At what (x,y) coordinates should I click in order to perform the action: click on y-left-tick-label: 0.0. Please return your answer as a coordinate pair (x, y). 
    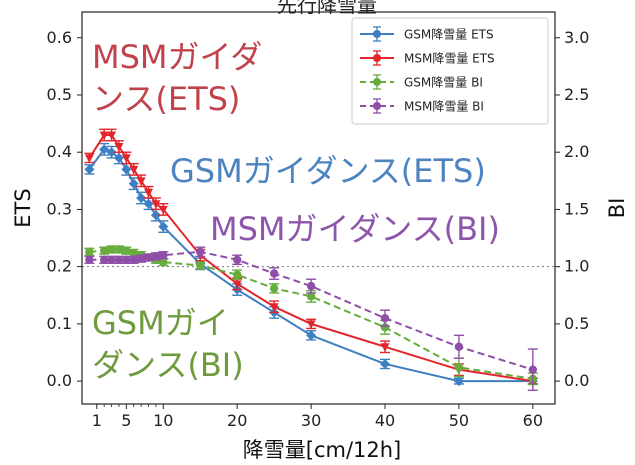
    Looking at the image, I should click on (59, 380).